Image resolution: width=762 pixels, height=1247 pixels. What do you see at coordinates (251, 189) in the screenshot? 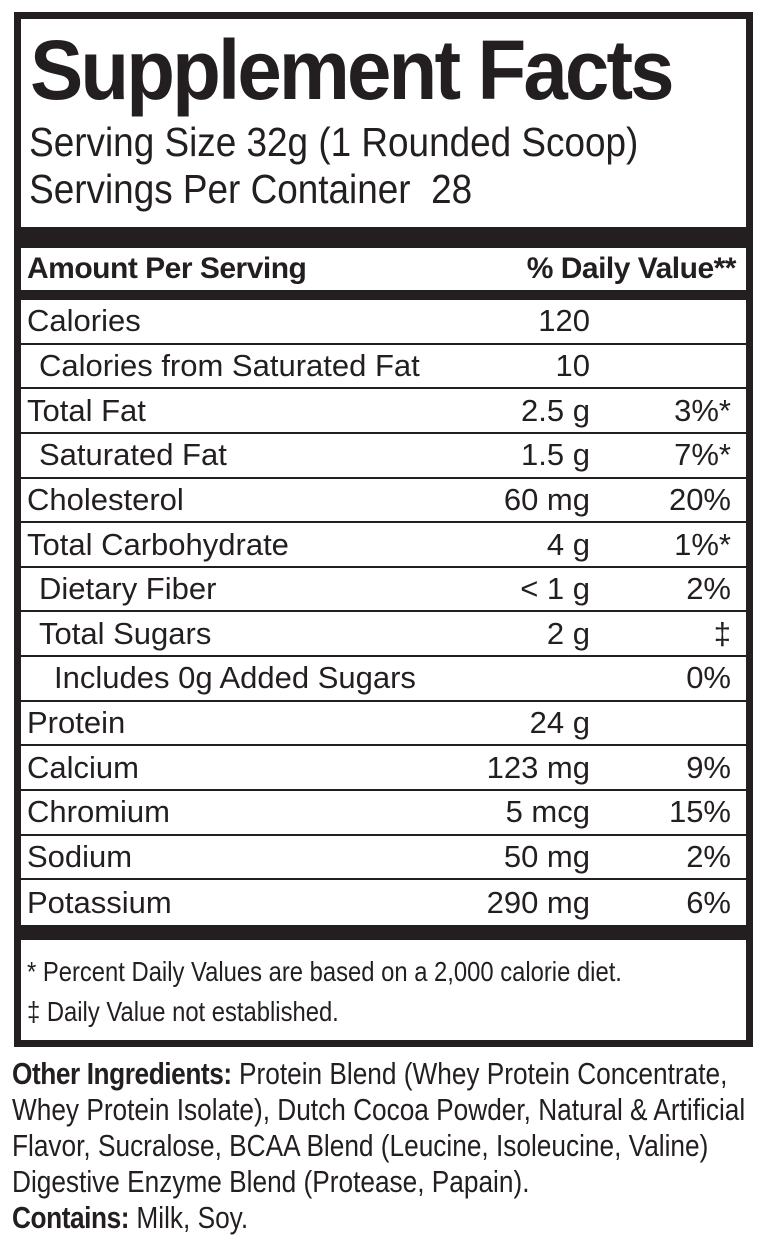
I see `servings-per-container: Servings Per Container 28` at bounding box center [251, 189].